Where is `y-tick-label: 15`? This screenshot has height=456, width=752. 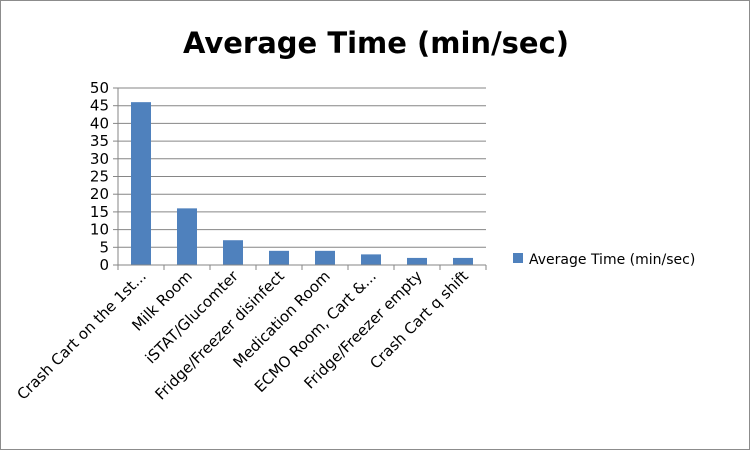 y-tick-label: 15 is located at coordinates (99, 212).